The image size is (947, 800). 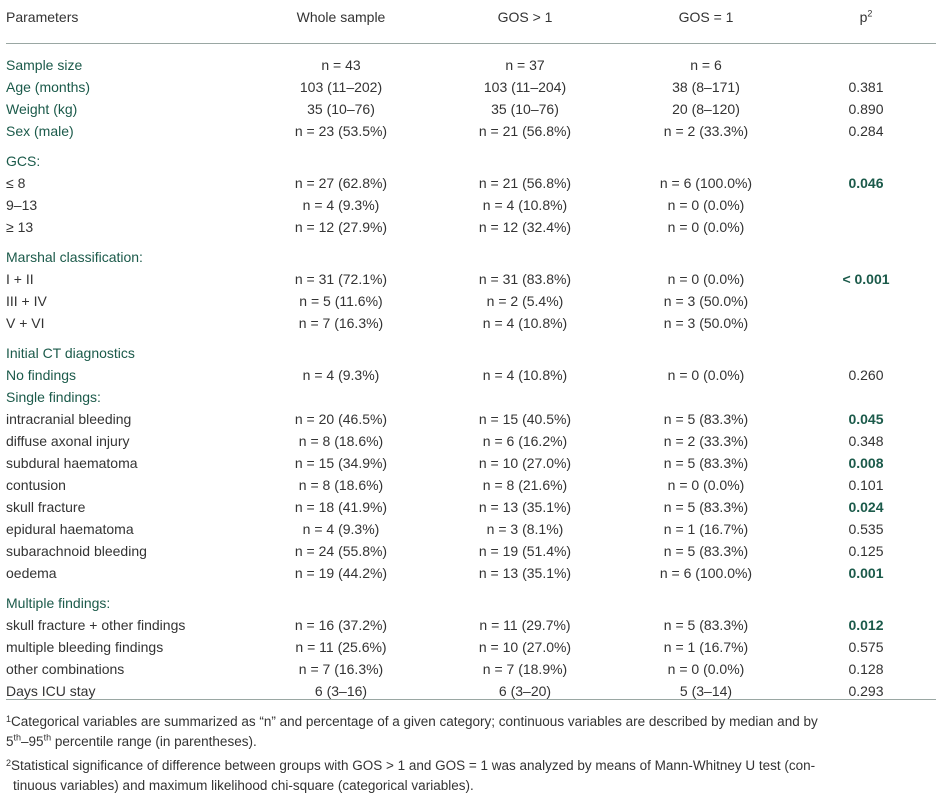 I want to click on cell-whole: n = 18 (41.9%), so click(x=341, y=507).